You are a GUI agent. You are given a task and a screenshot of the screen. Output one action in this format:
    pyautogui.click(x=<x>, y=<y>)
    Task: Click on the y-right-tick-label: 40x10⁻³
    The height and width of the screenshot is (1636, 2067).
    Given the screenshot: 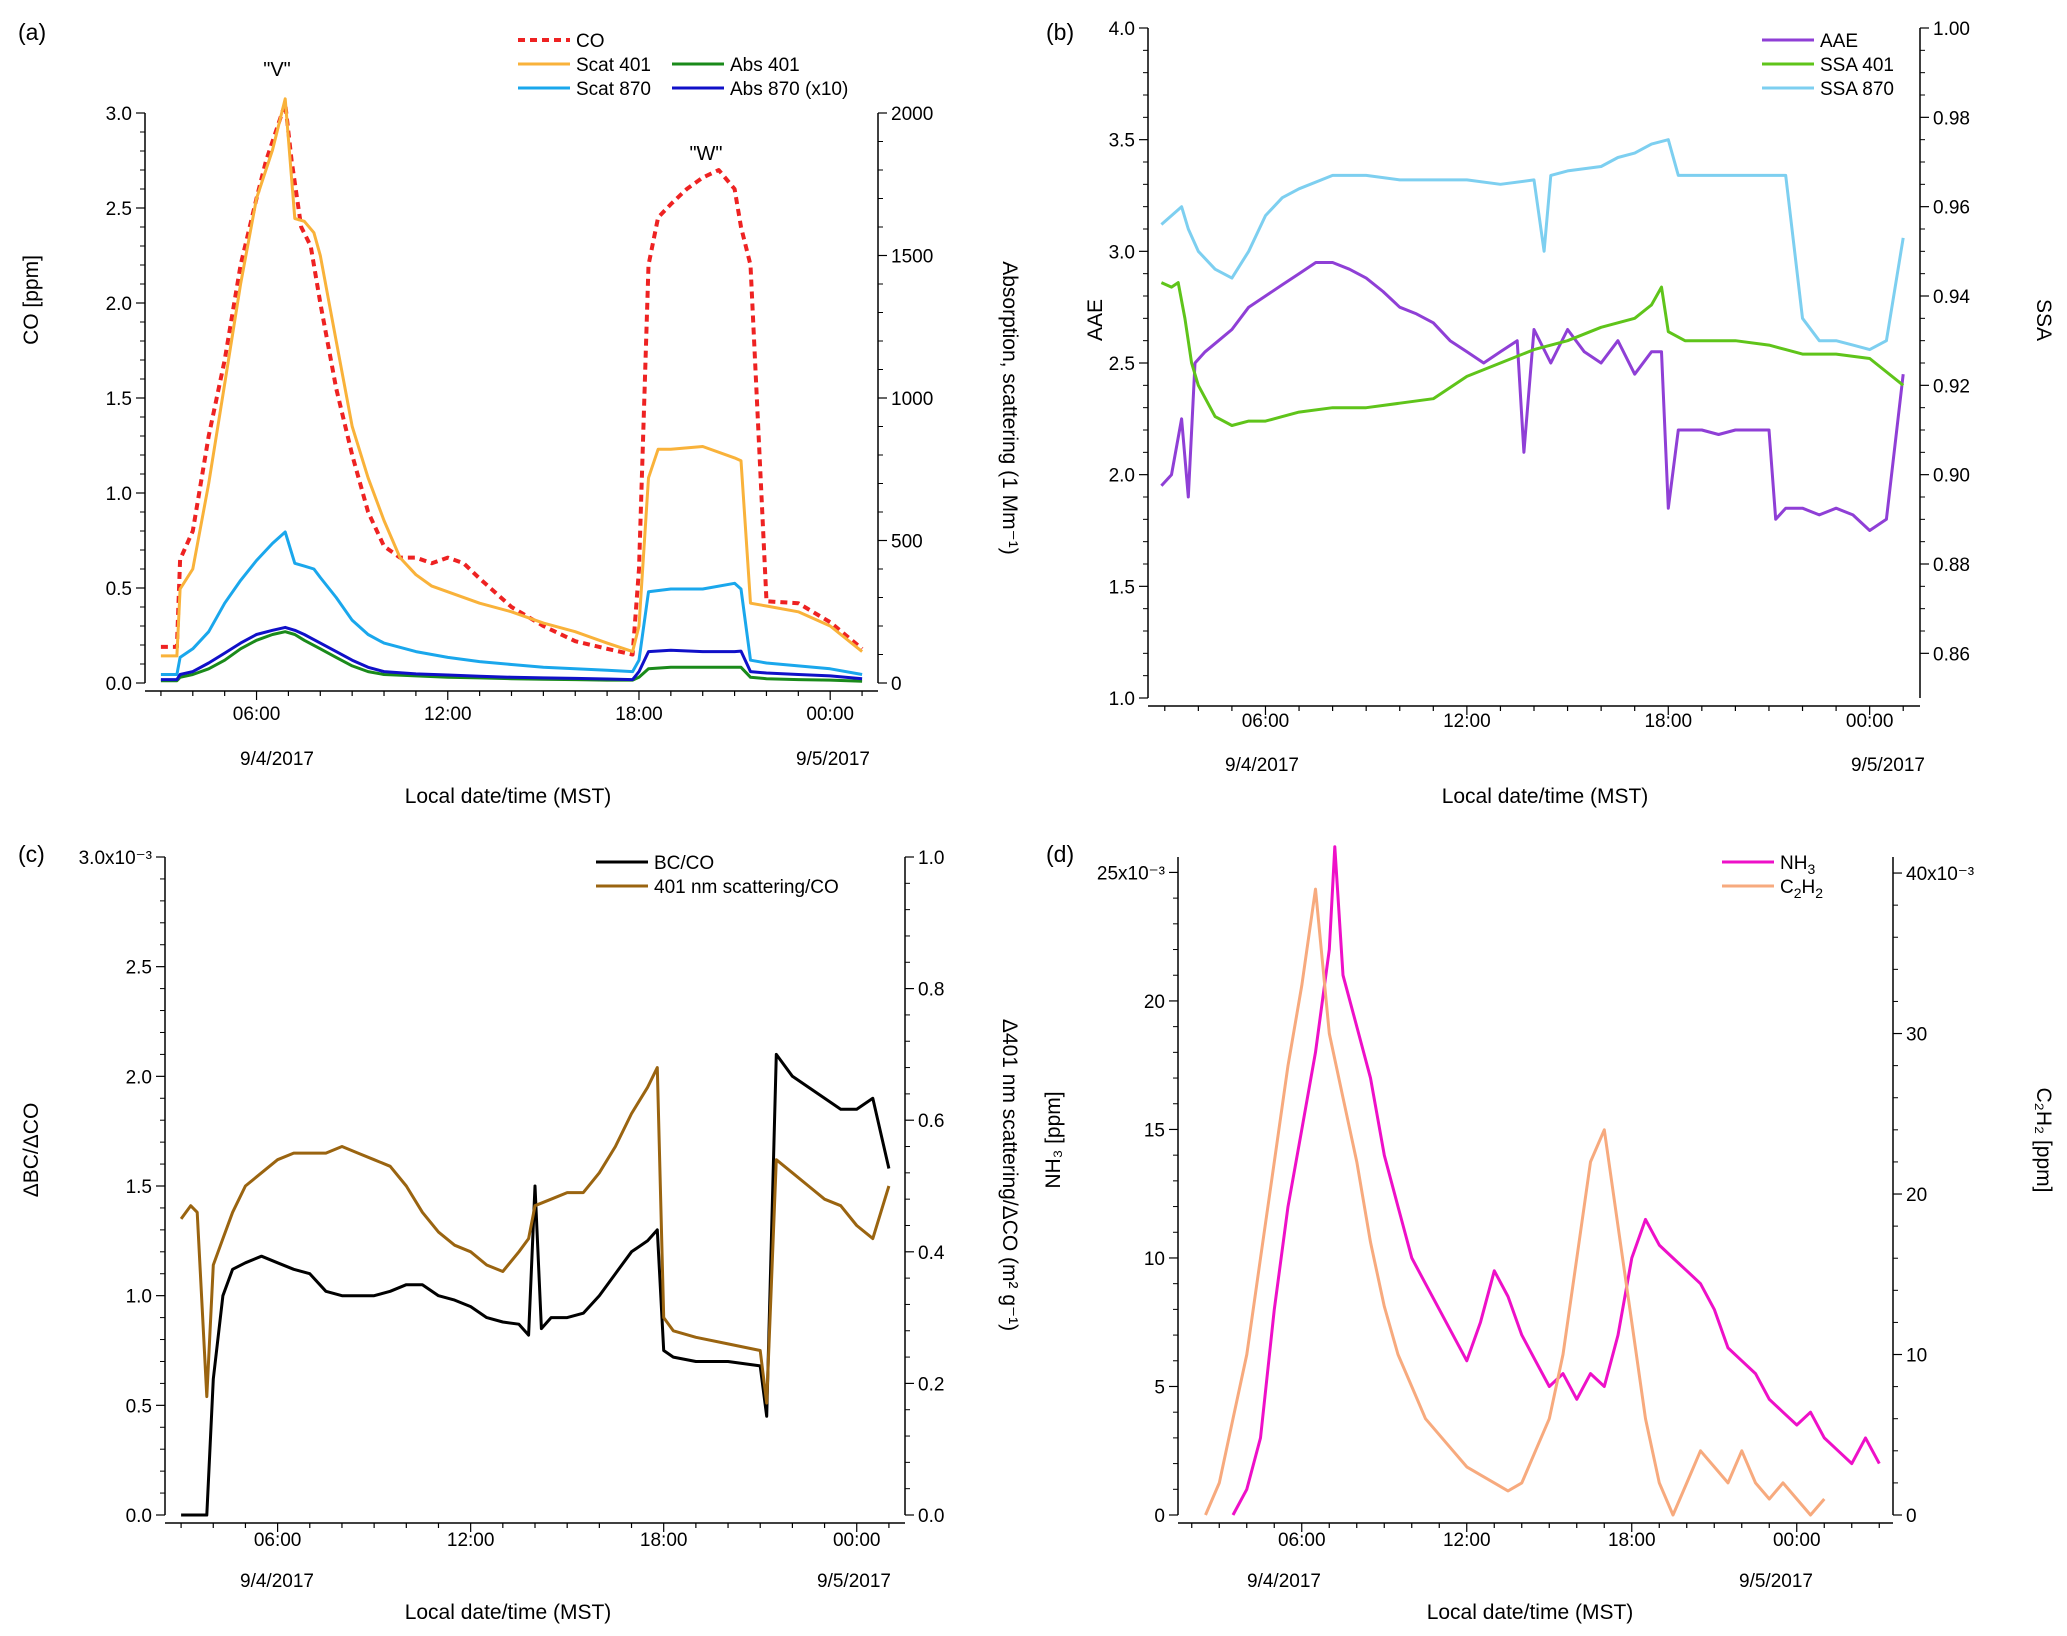 What is the action you would take?
    pyautogui.click(x=1940, y=874)
    